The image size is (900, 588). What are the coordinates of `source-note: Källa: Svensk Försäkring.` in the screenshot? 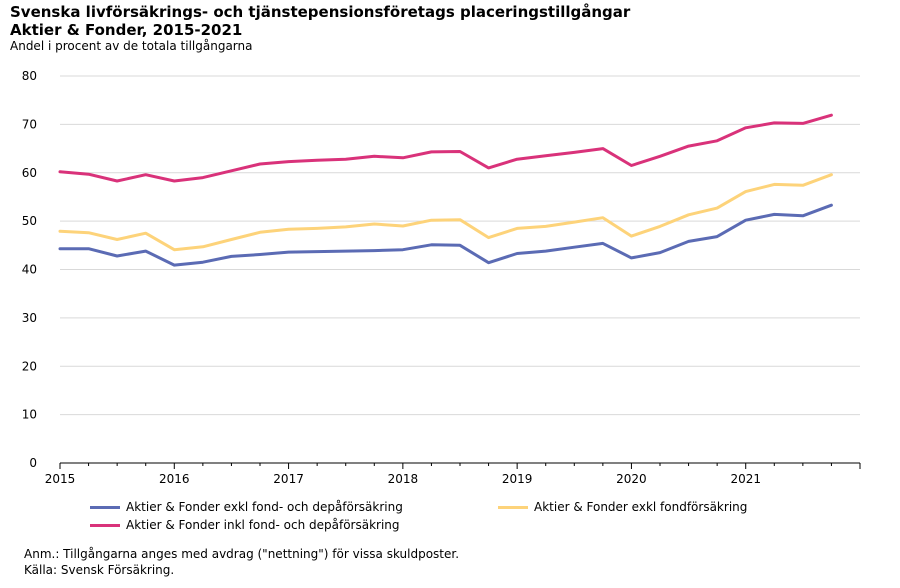 It's located at (99, 570).